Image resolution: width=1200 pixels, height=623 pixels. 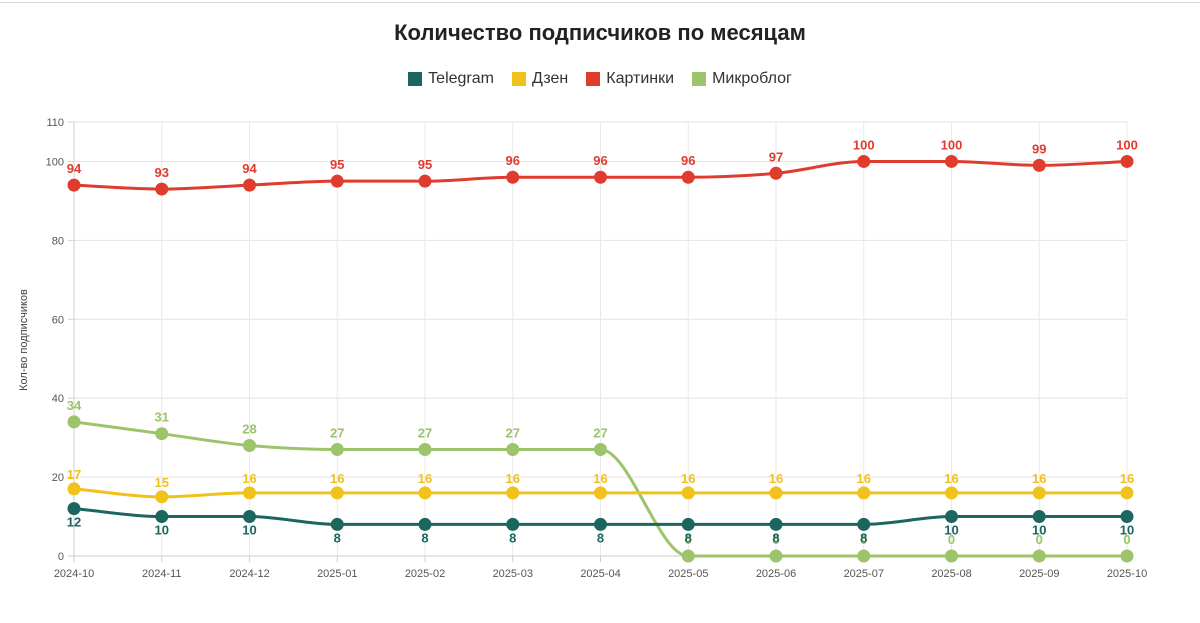 I want to click on x-tick-label: 2025-10, so click(x=1127, y=574).